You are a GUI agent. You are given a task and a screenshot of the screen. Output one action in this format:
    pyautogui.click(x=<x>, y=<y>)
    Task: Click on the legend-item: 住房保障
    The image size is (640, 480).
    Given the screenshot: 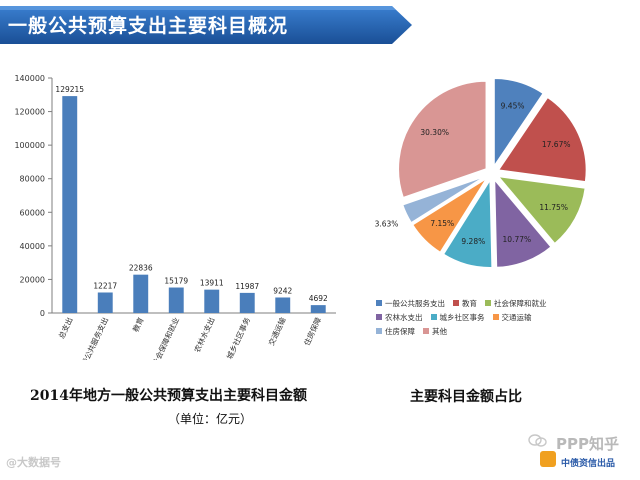 What is the action you would take?
    pyautogui.click(x=395, y=331)
    